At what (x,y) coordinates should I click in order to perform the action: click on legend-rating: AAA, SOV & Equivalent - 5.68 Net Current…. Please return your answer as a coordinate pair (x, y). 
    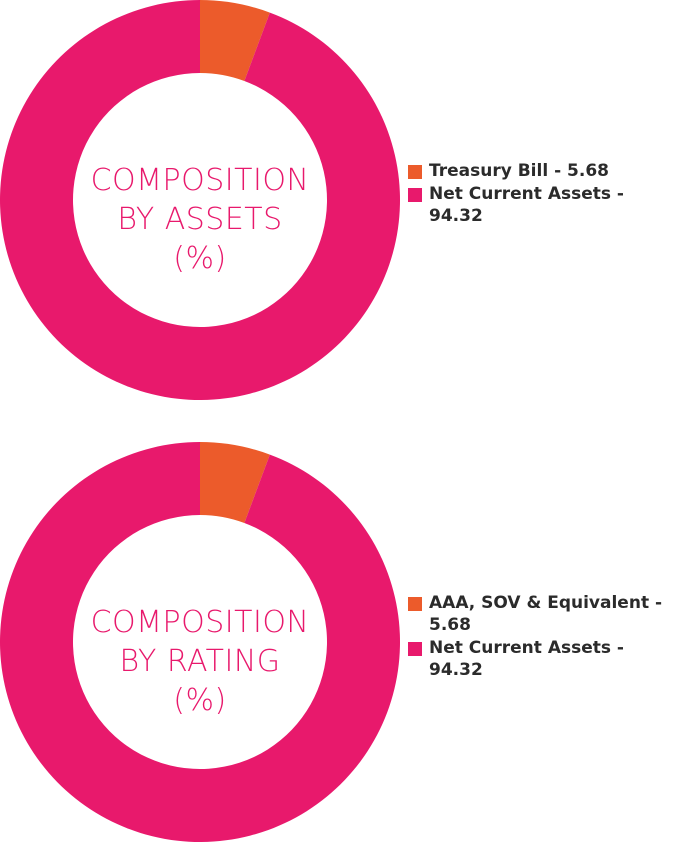
    Looking at the image, I should click on (543, 637).